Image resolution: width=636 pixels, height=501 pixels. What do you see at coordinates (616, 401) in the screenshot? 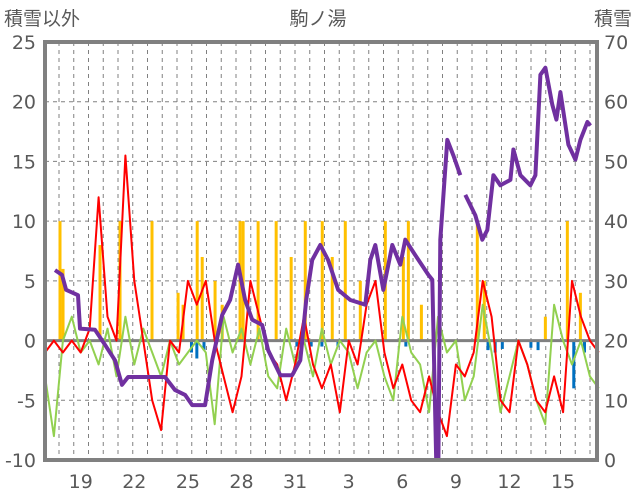
I see `right-tick-label: 10` at bounding box center [616, 401].